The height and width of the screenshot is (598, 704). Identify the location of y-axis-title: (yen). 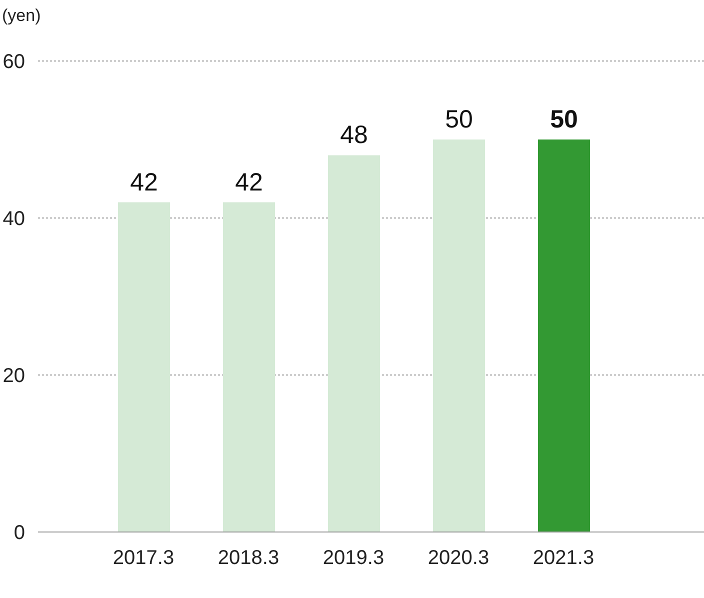
(21, 16).